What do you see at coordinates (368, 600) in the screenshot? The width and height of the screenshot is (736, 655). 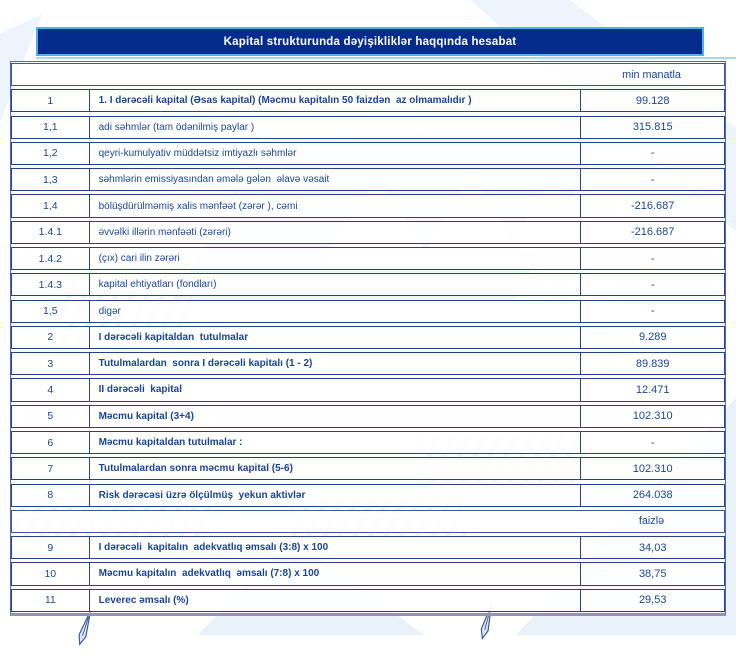 I see `table-row: 11 Leverec əmsalı (%) 29,53` at bounding box center [368, 600].